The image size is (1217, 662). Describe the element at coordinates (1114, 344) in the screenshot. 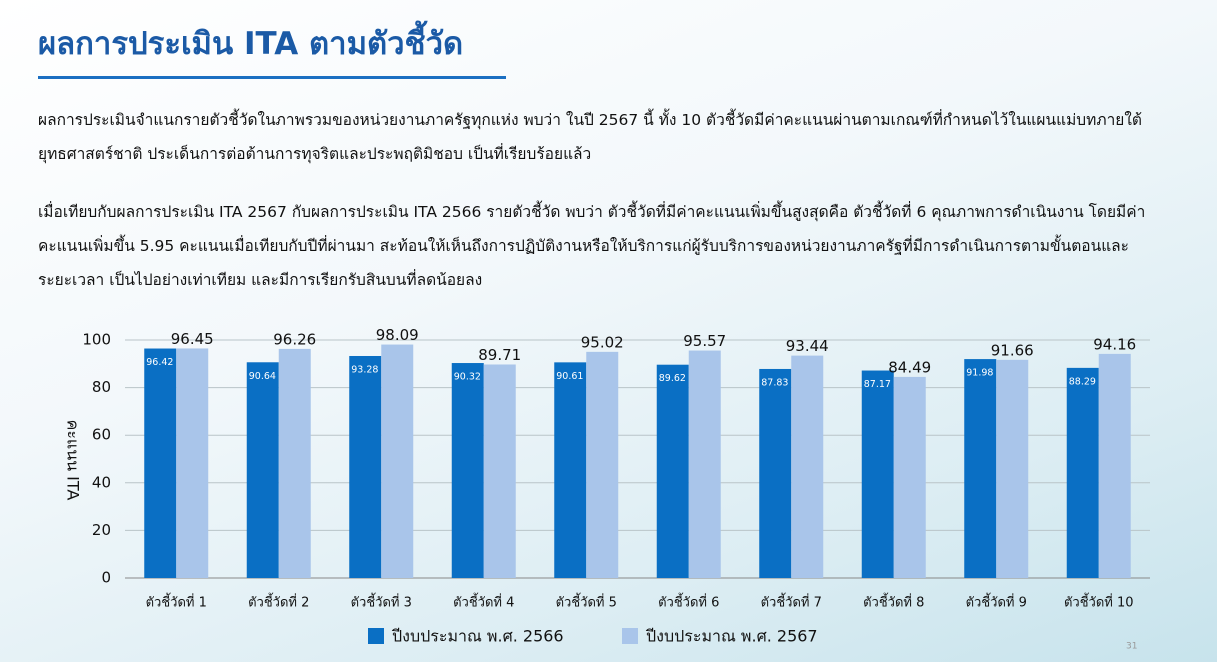

I see `data-label: 94.16` at that location.